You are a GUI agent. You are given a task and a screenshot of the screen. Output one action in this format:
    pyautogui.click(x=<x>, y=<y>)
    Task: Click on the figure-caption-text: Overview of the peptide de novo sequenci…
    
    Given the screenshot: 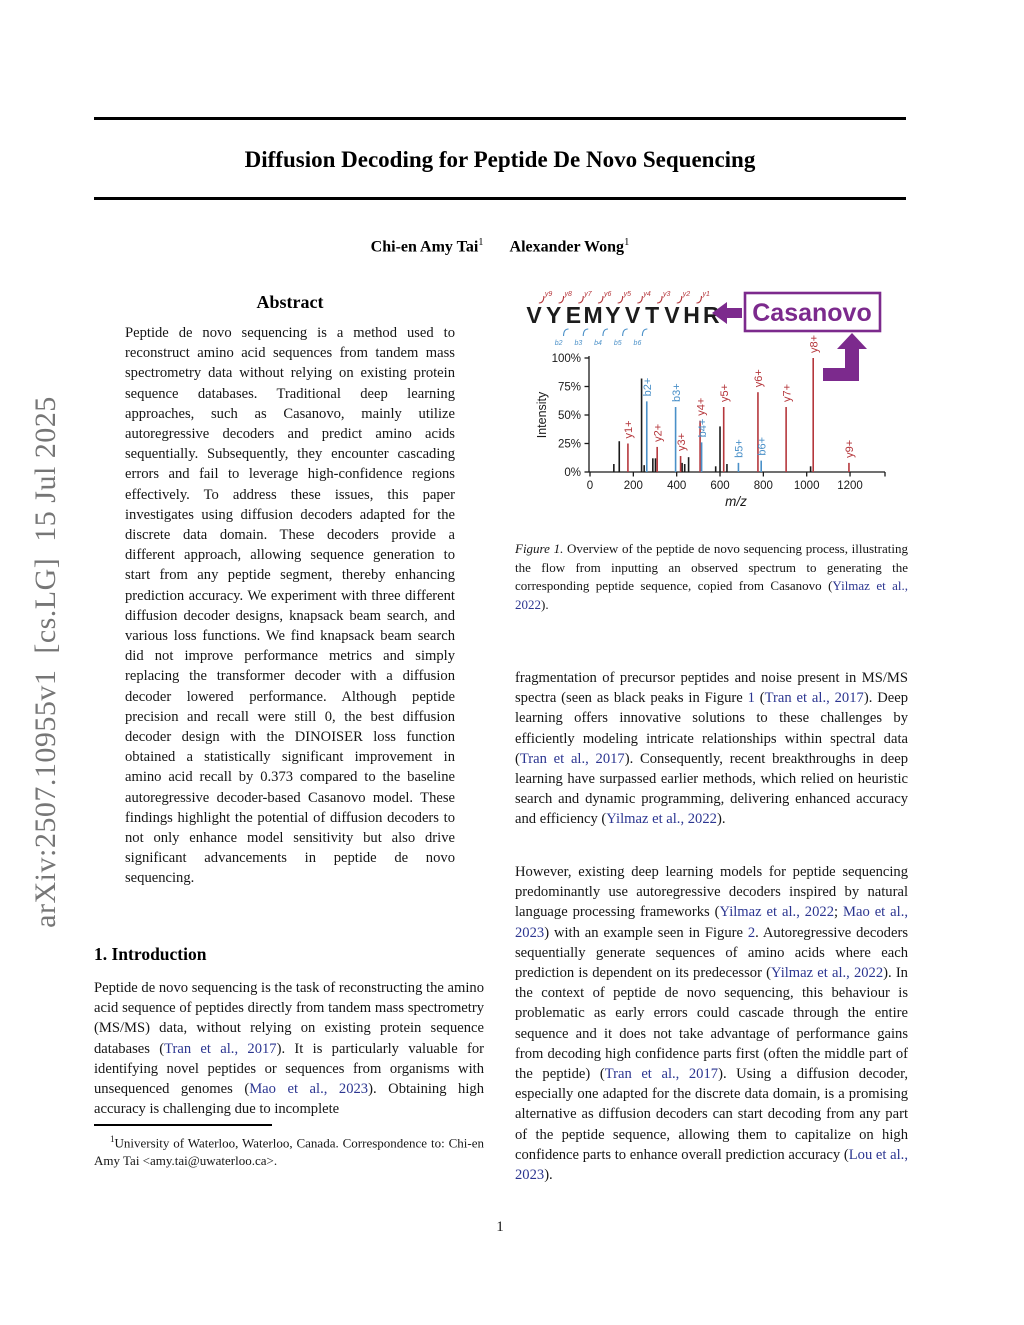 What is the action you would take?
    pyautogui.click(x=711, y=576)
    